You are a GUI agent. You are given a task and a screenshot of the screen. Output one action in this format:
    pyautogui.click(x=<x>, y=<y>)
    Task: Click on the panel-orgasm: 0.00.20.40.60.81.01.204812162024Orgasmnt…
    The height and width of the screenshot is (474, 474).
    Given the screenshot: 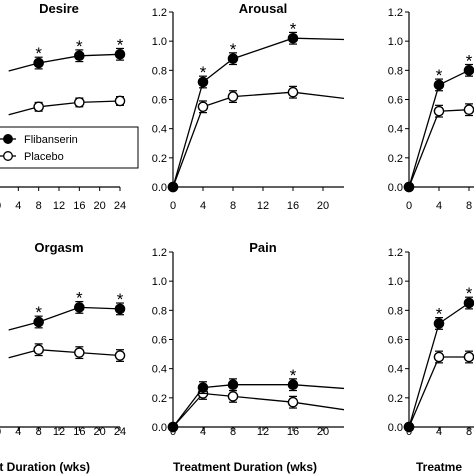 What is the action you would take?
    pyautogui.click(x=63, y=357)
    